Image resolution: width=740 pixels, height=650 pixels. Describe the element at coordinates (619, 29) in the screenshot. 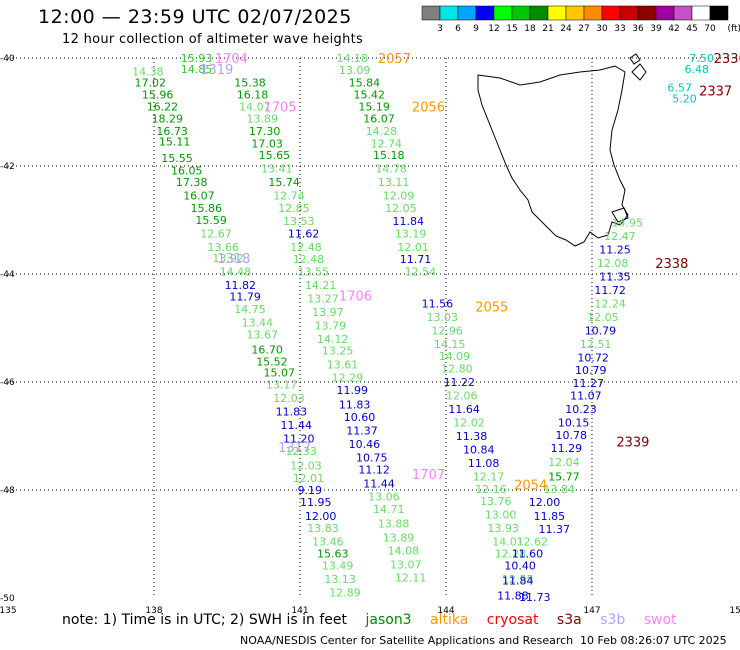

I see `colorbar-label: 33` at that location.